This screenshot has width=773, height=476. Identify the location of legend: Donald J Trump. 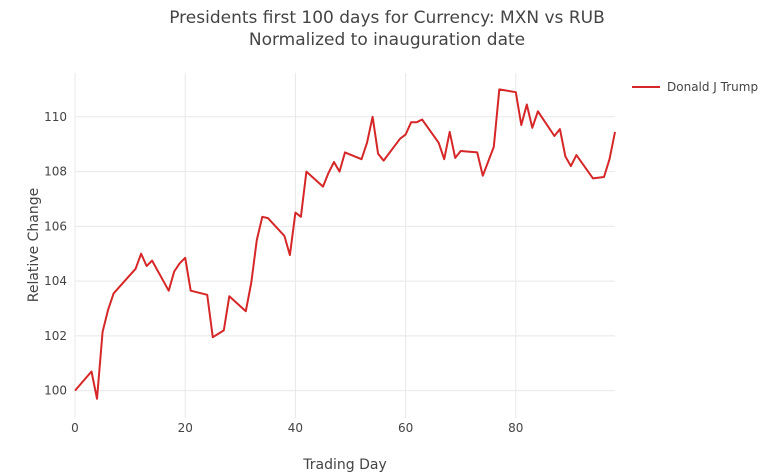
(695, 87).